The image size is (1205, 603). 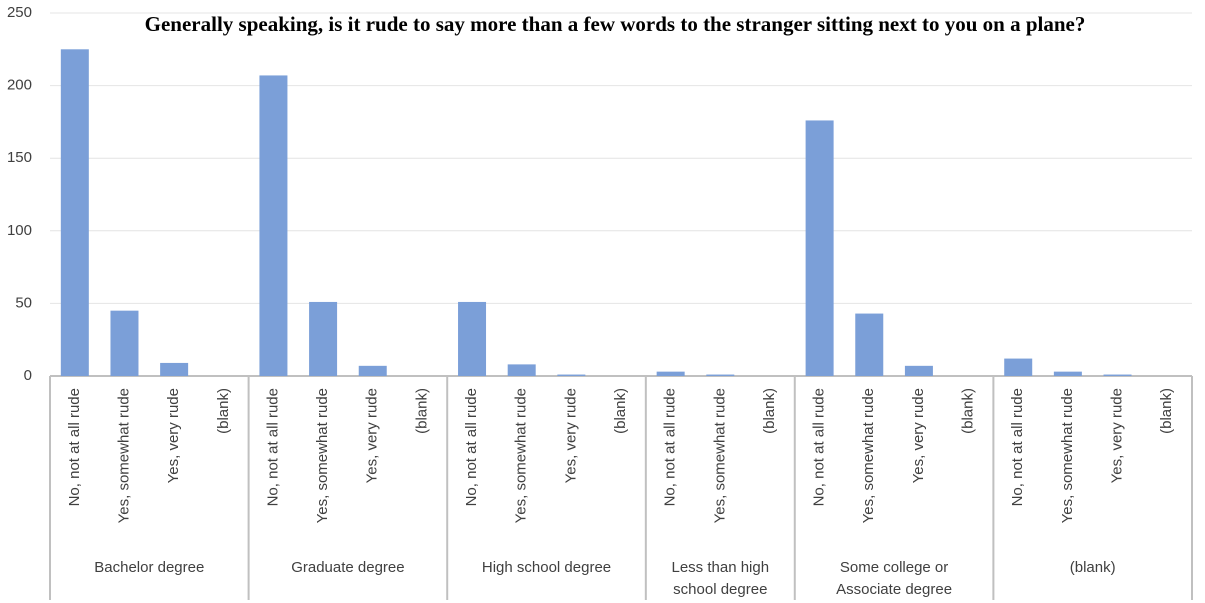 What do you see at coordinates (23, 302) in the screenshot?
I see `y-tick-label: 50` at bounding box center [23, 302].